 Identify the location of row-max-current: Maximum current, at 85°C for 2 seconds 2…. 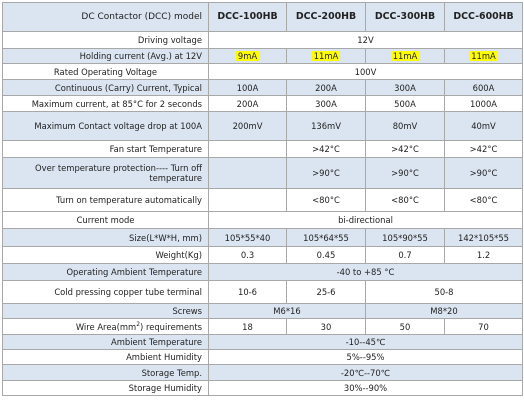
(262, 103).